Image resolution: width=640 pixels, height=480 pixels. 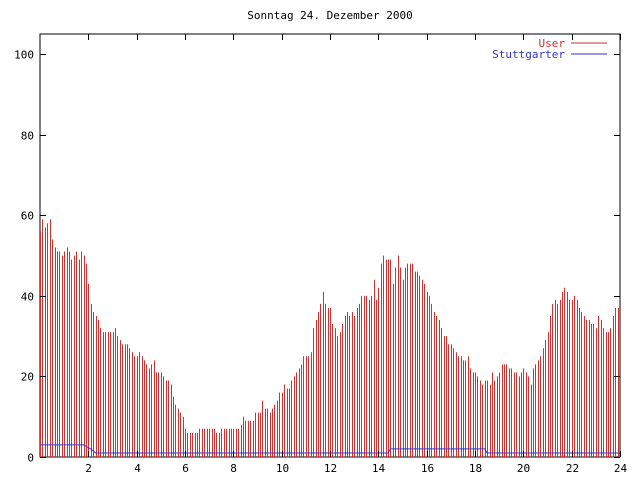 What do you see at coordinates (330, 15) in the screenshot?
I see `chart-title: Sonntag 24. Dezember 2000` at bounding box center [330, 15].